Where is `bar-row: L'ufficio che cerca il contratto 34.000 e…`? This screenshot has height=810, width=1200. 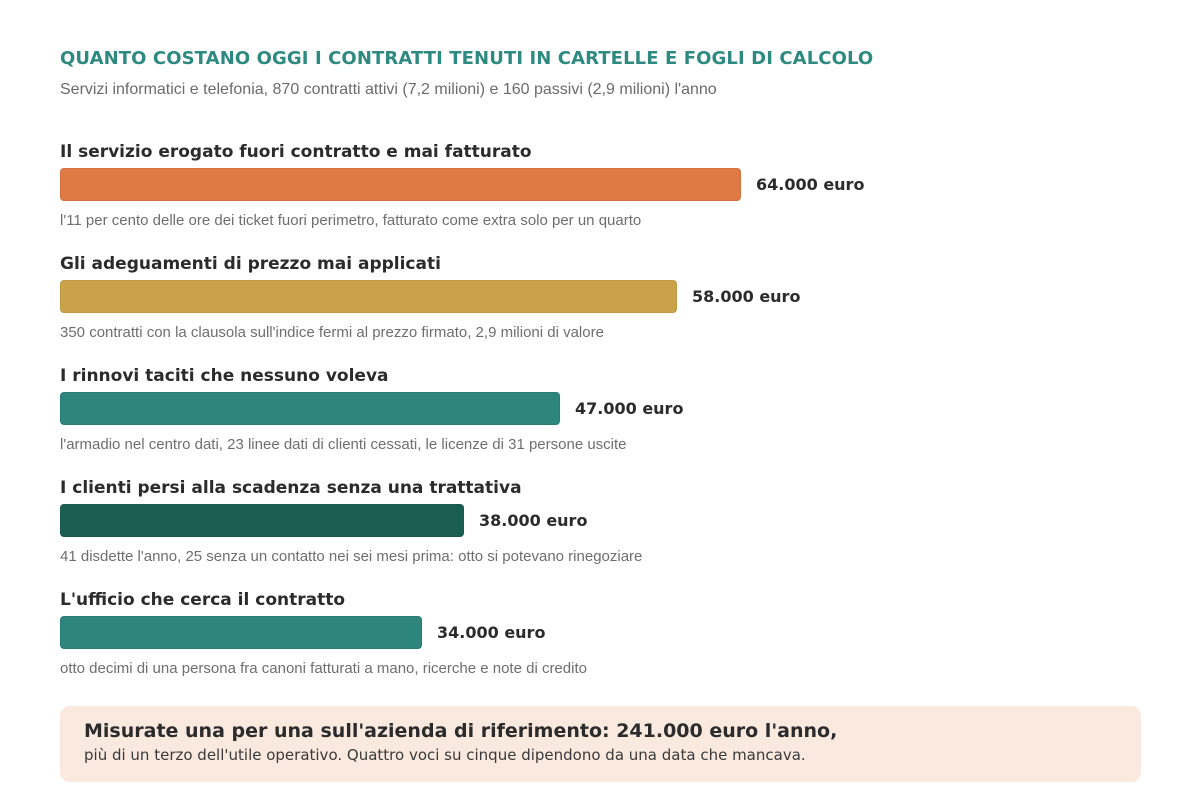 bar-row: L'ufficio che cerca il contratto 34.000 e… is located at coordinates (600, 646).